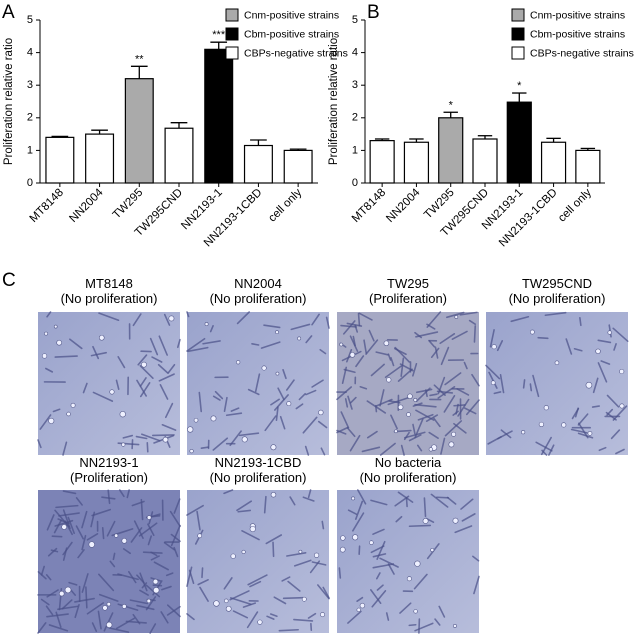  What do you see at coordinates (451, 105) in the screenshot?
I see `significance: *` at bounding box center [451, 105].